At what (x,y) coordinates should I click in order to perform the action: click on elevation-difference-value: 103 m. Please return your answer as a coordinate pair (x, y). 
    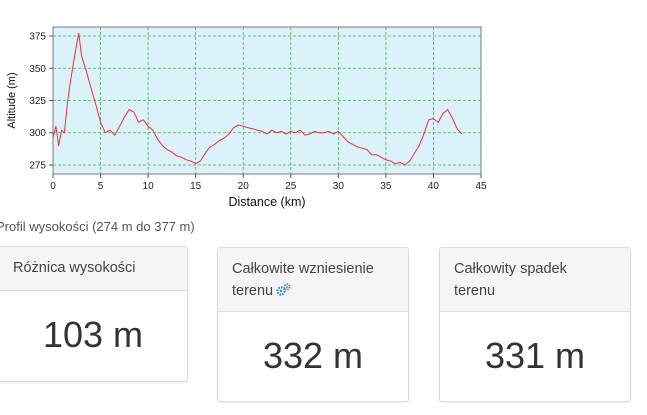
    Looking at the image, I should click on (93, 334).